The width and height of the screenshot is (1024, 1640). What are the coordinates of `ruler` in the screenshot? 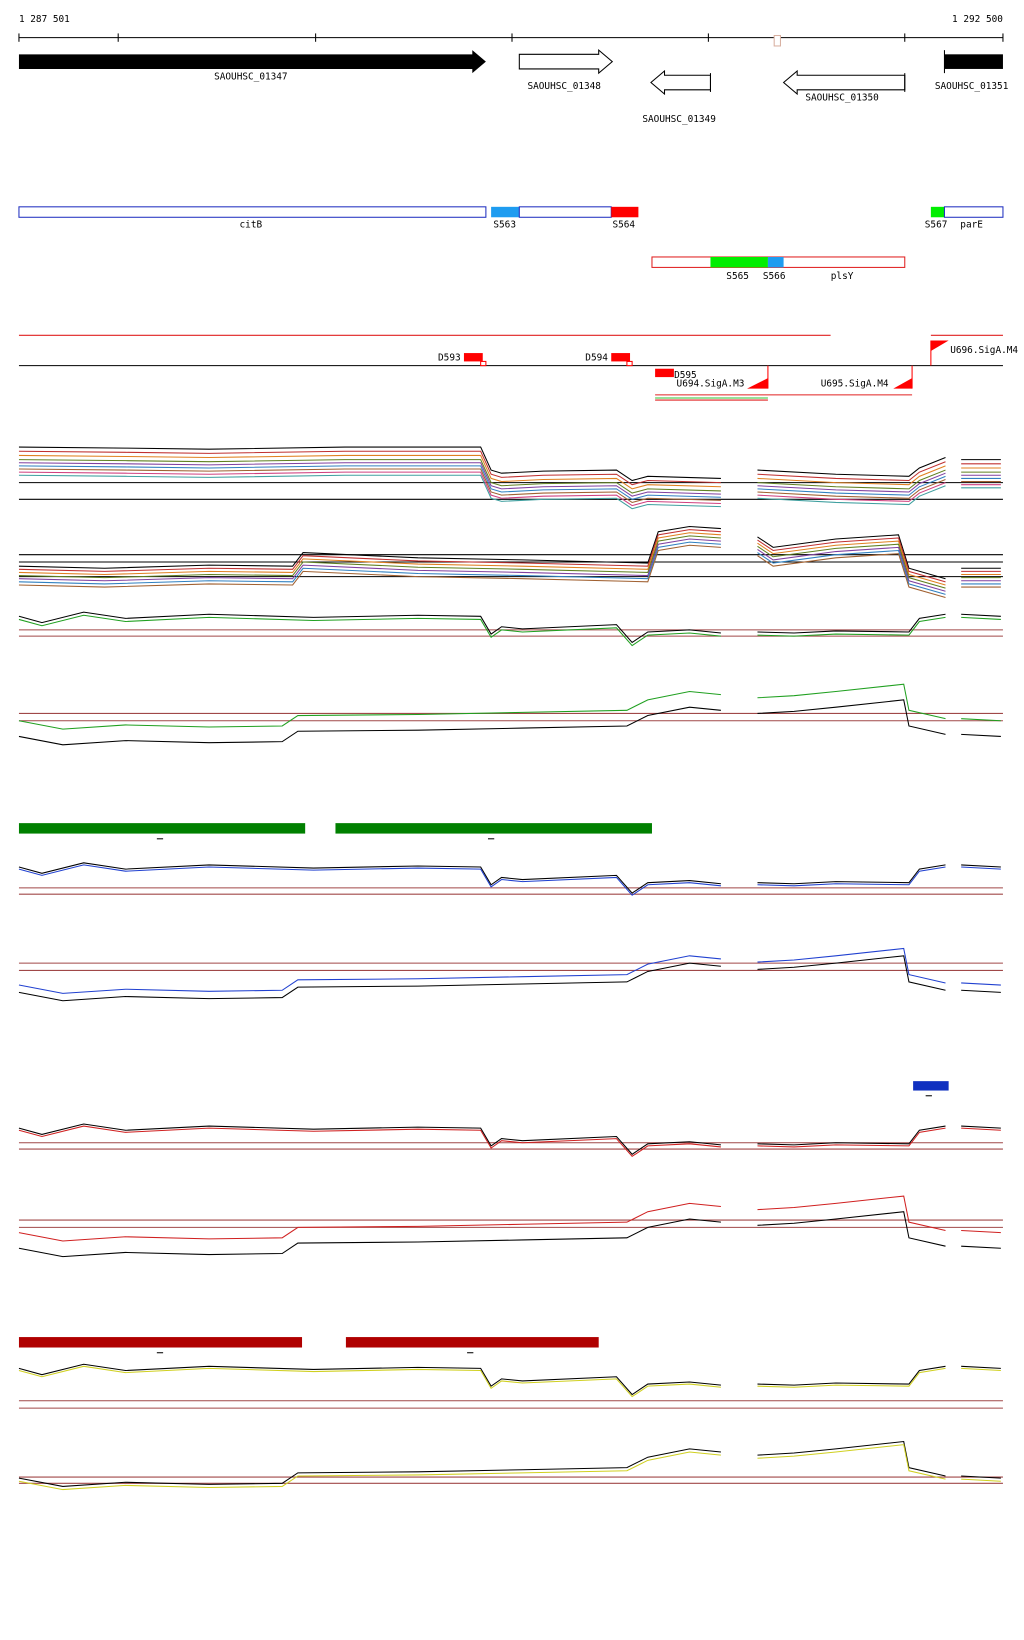 It's located at (511, 37).